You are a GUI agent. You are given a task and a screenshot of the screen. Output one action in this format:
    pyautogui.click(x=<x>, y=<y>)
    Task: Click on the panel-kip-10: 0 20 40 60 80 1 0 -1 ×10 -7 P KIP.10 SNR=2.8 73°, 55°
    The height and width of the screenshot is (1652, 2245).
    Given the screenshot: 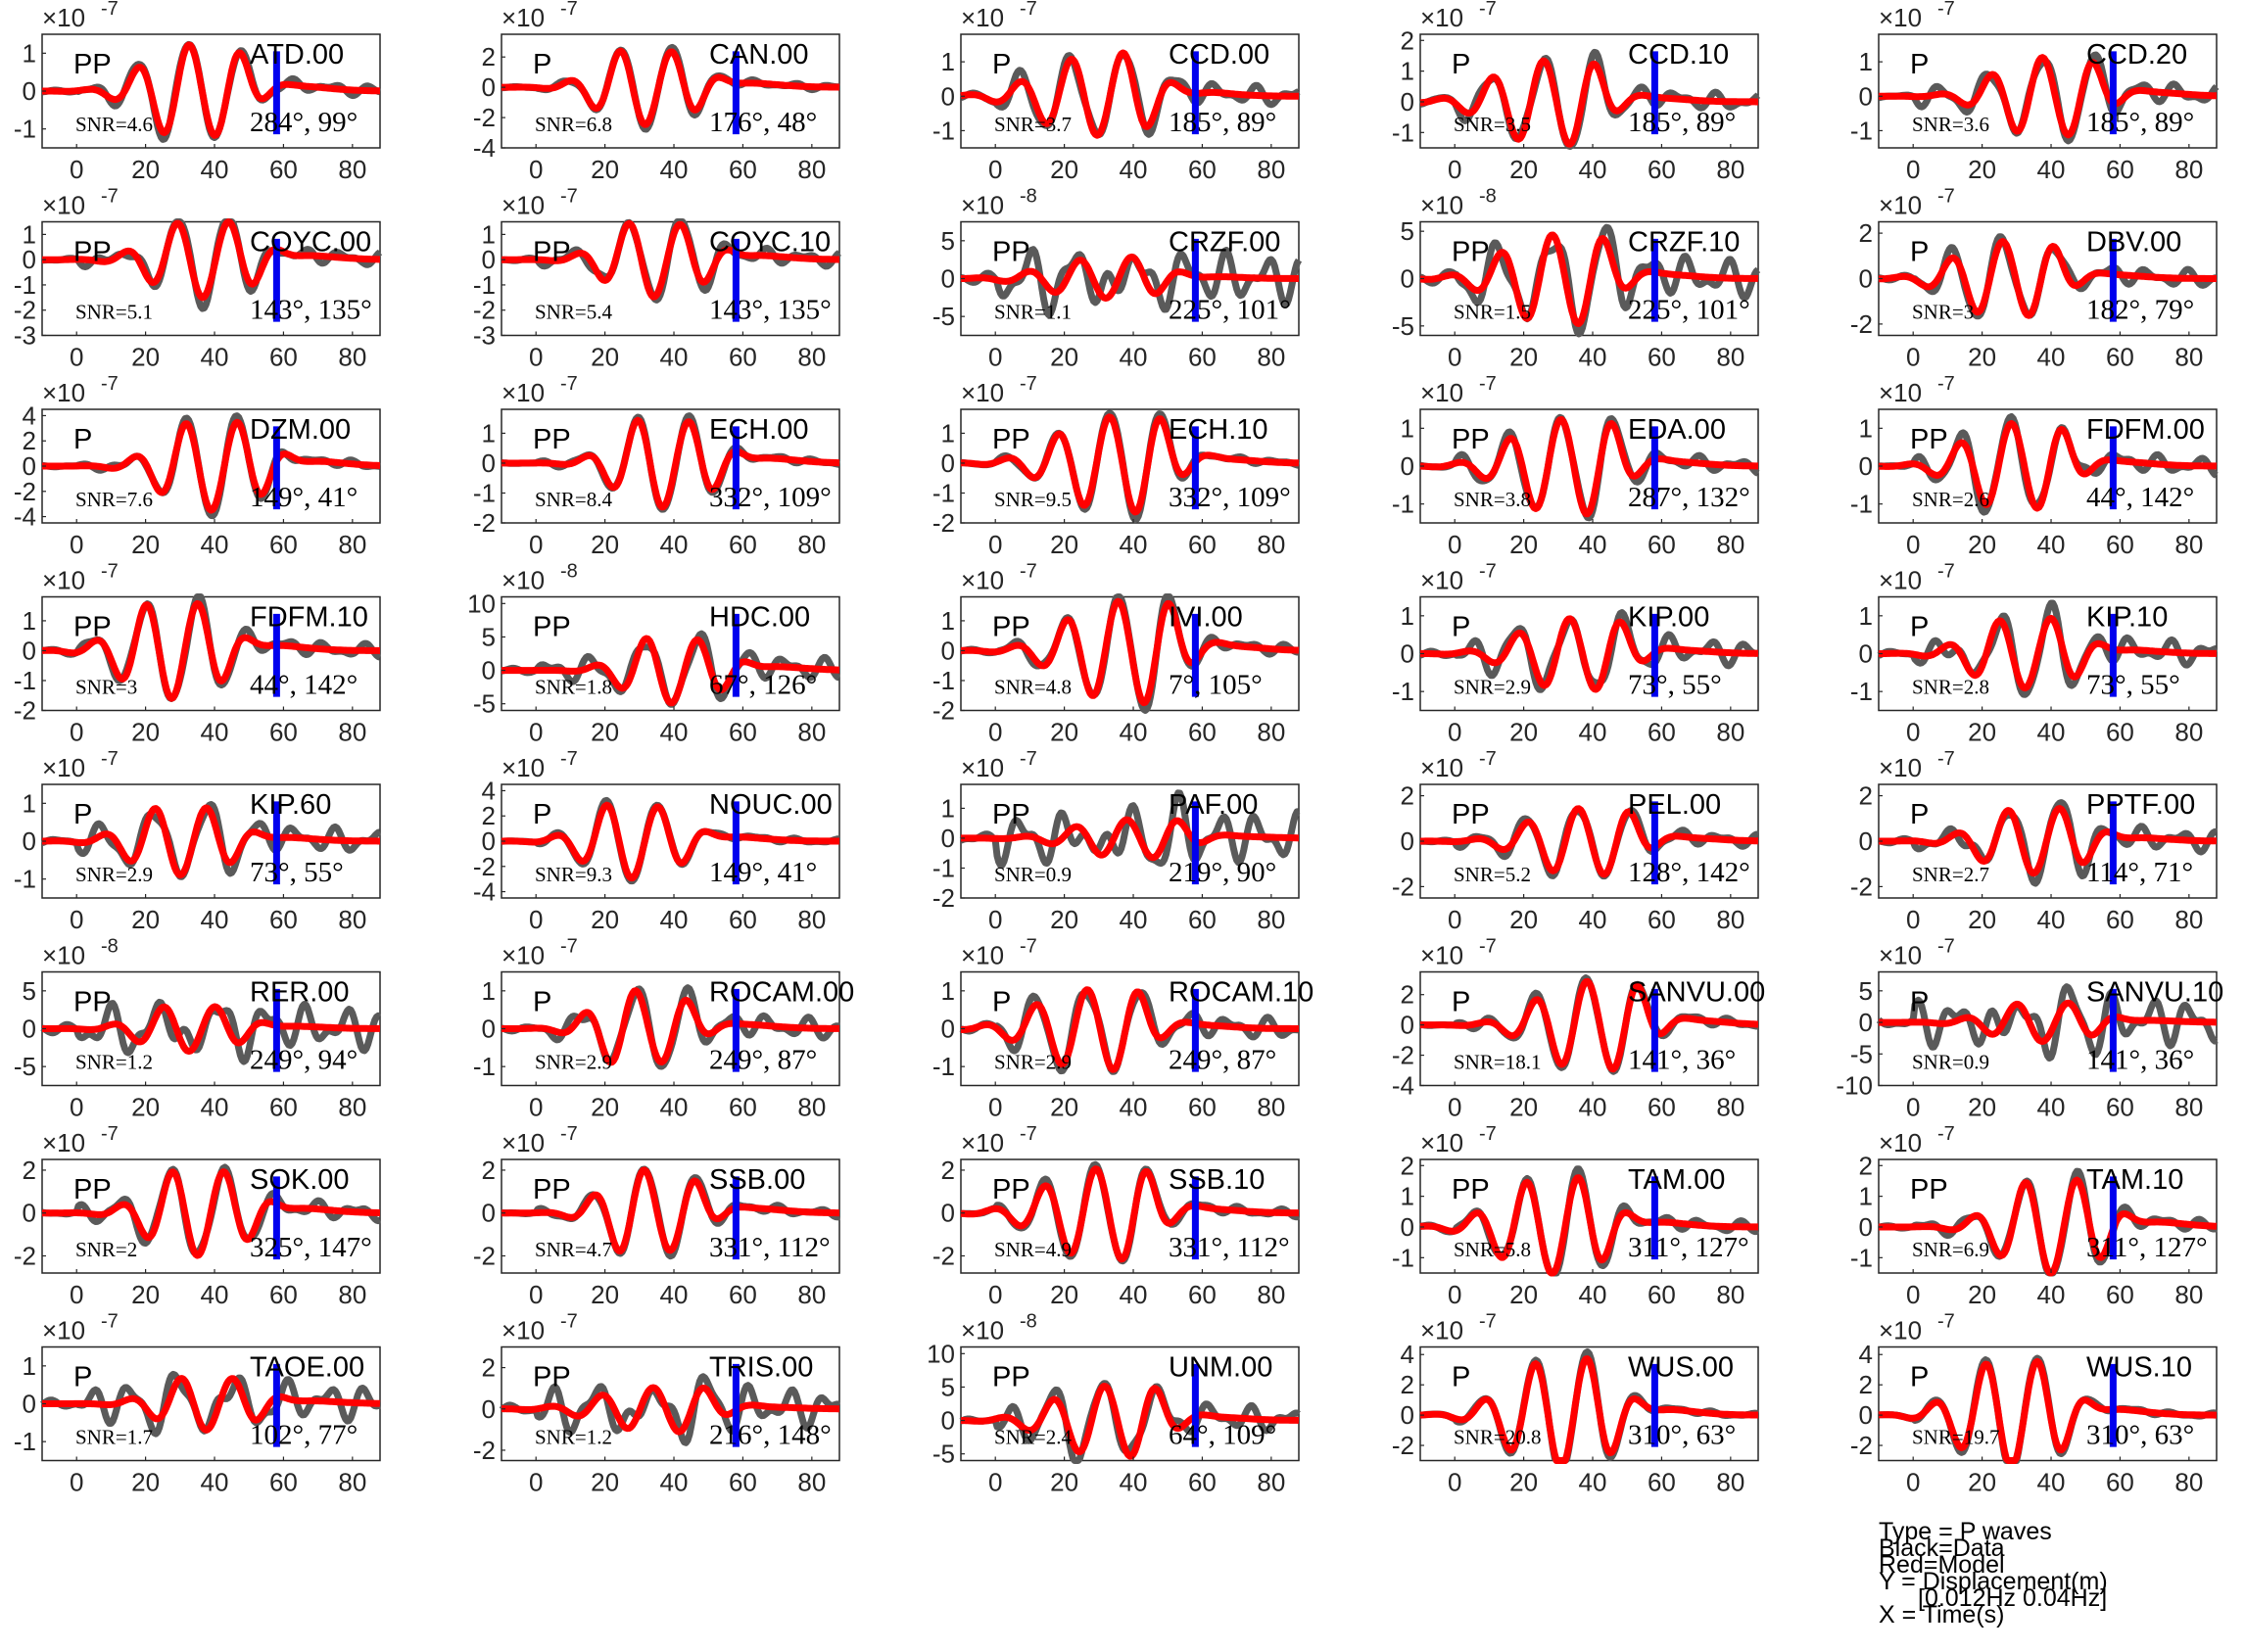 What is the action you would take?
    pyautogui.click(x=2034, y=654)
    